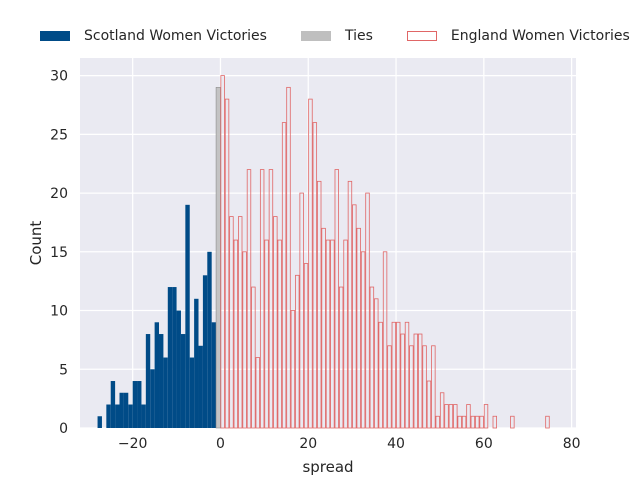  Describe the element at coordinates (175, 36) in the screenshot. I see `legend-label-scotland: Scotland Women Victories` at that location.